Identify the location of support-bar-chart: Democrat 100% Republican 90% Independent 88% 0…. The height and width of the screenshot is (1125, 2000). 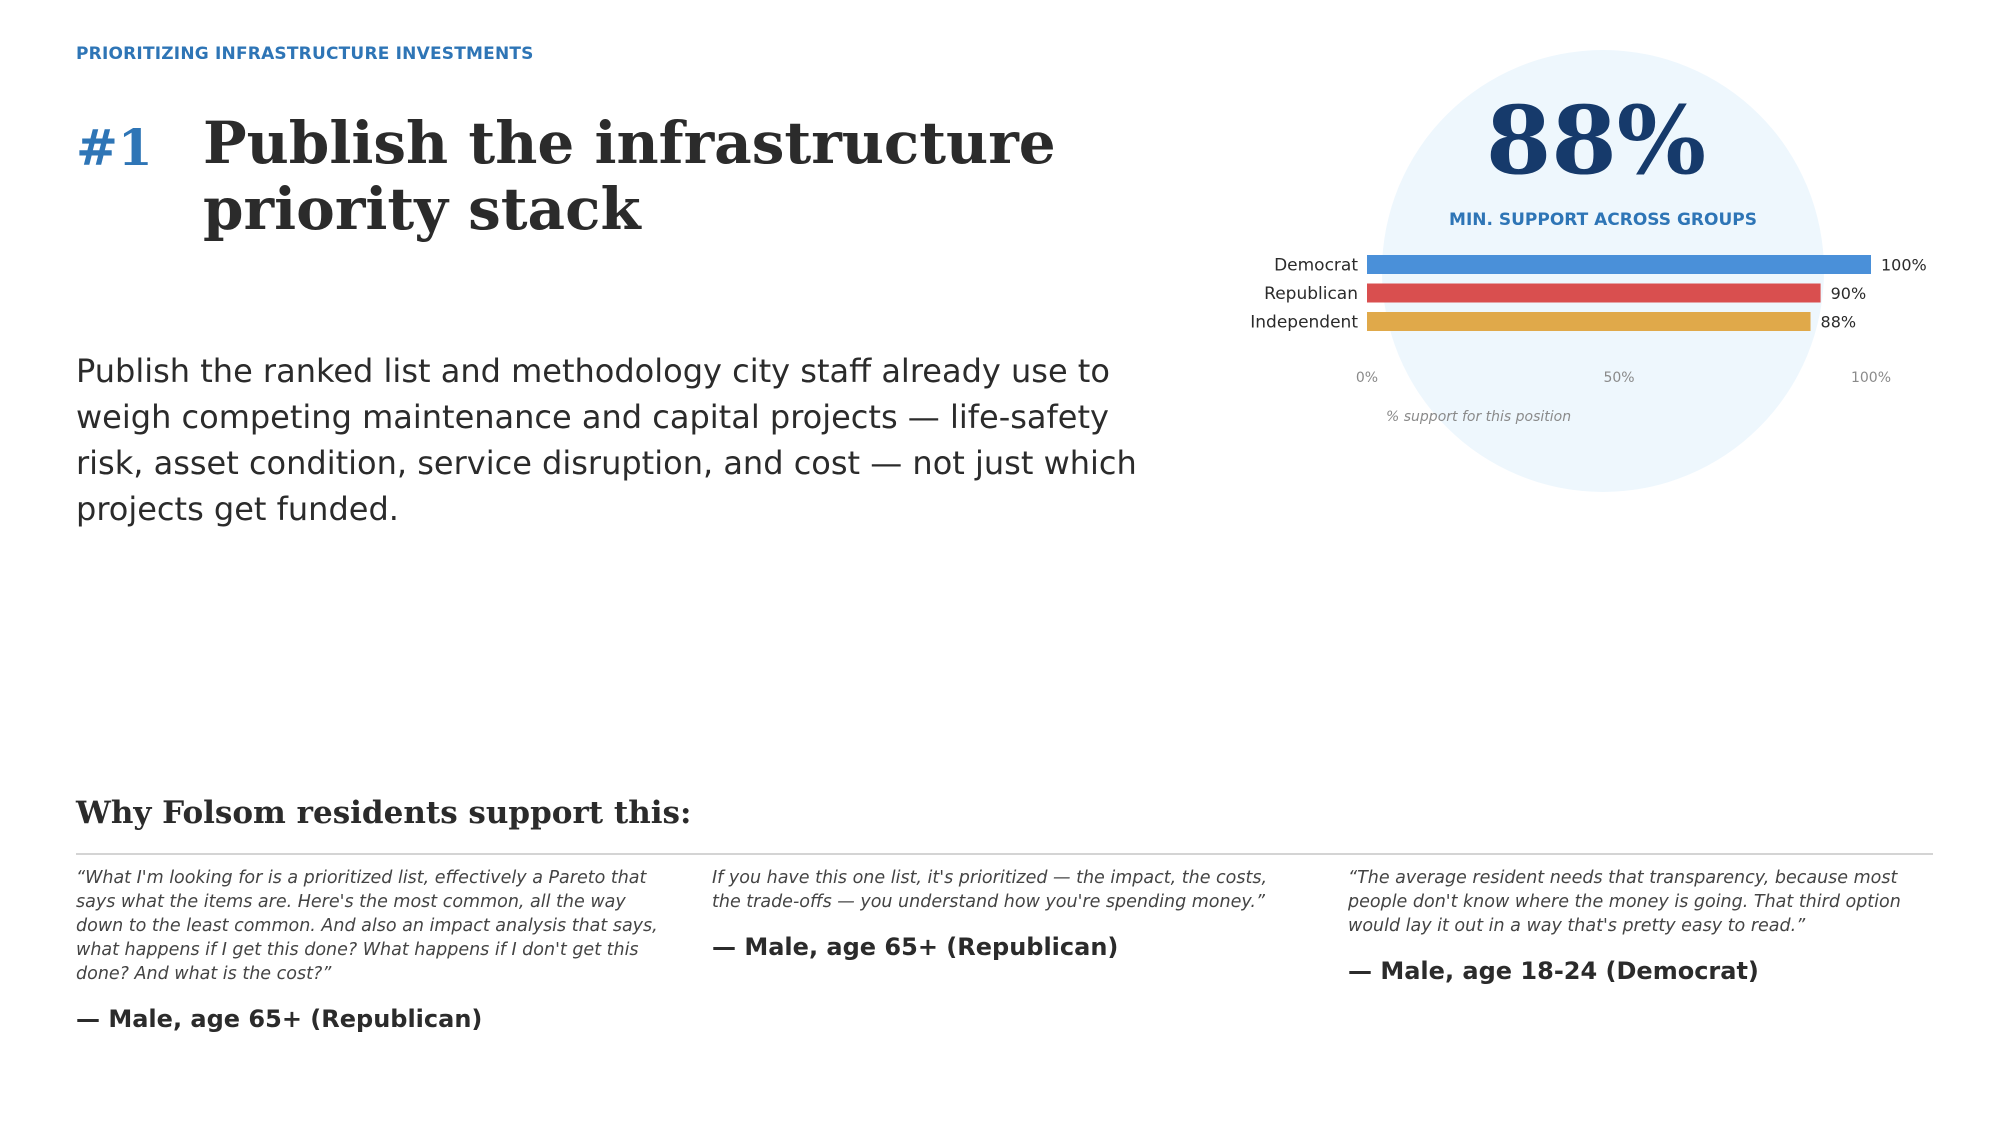
(1588, 320).